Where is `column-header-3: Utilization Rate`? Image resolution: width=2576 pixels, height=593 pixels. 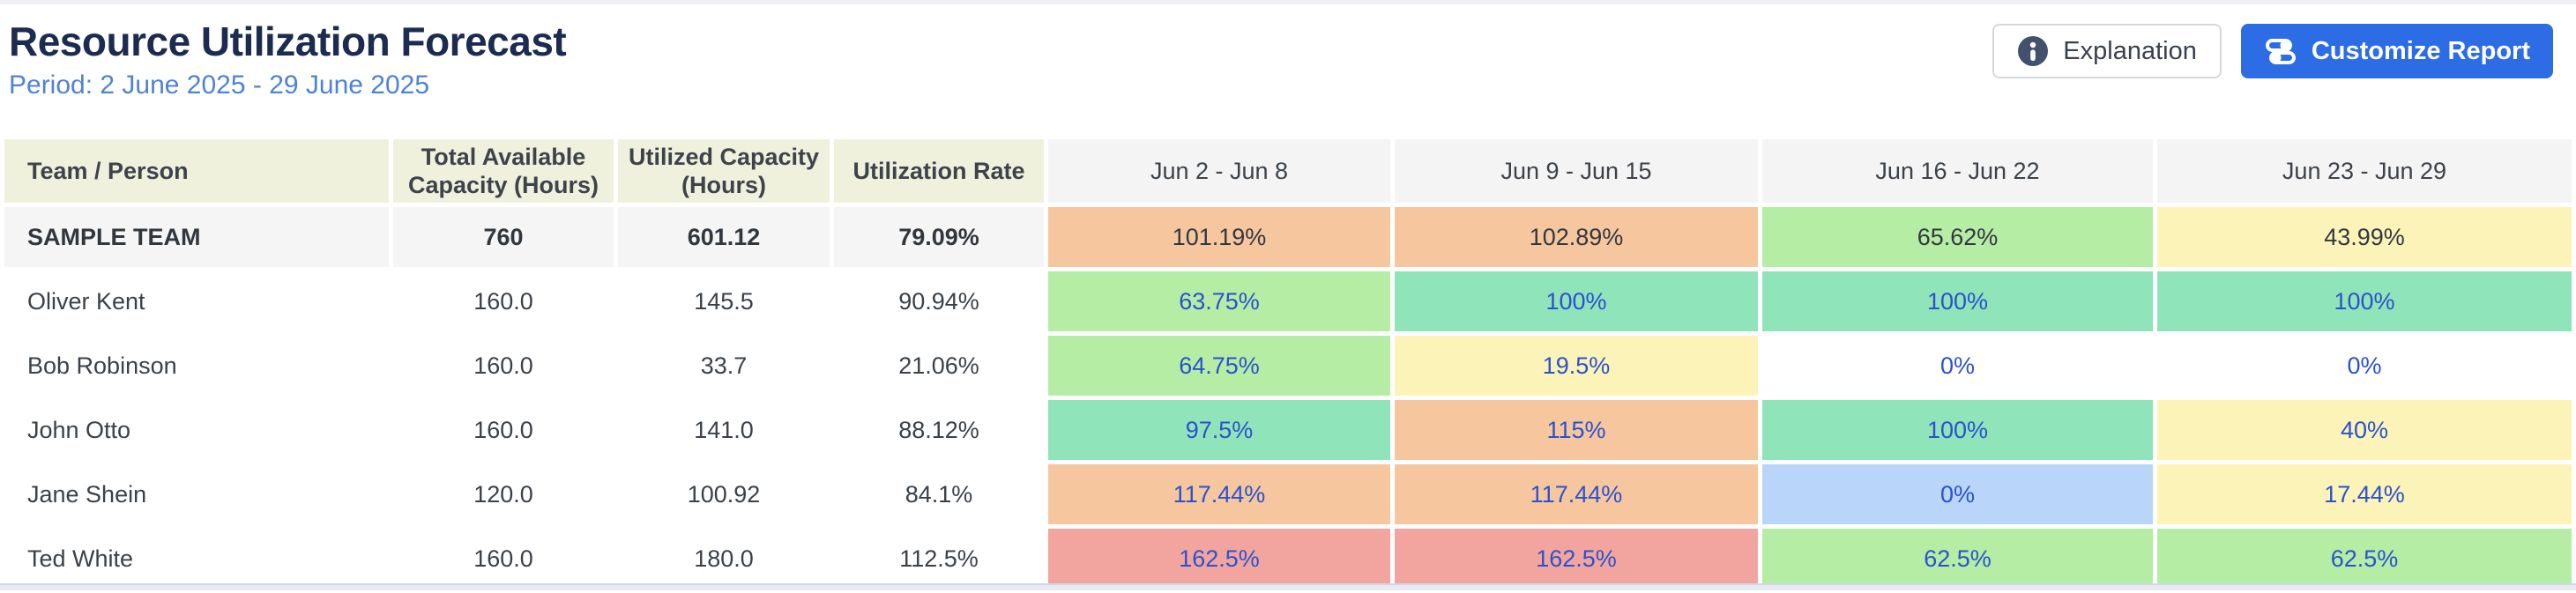
column-header-3: Utilization Rate is located at coordinates (939, 171).